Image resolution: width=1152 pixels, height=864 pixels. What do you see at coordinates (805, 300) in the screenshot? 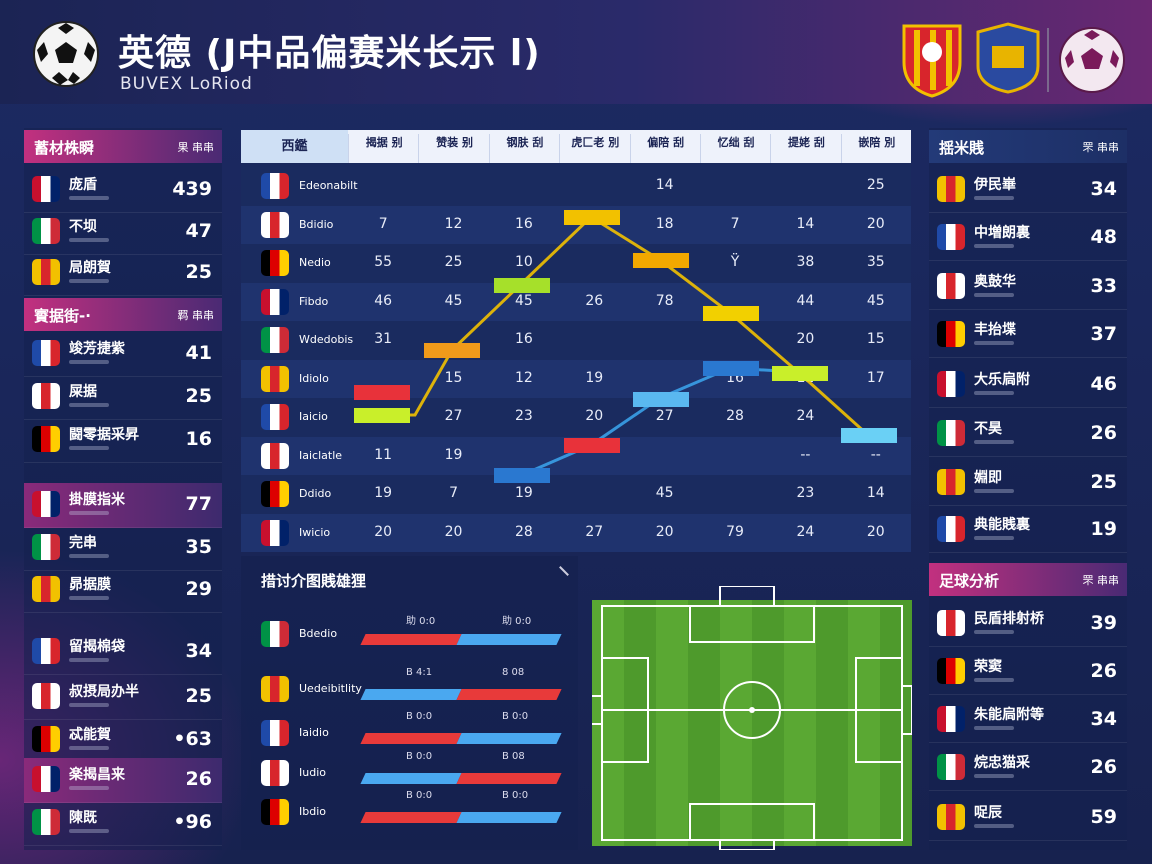
I see `table-cell: 44` at bounding box center [805, 300].